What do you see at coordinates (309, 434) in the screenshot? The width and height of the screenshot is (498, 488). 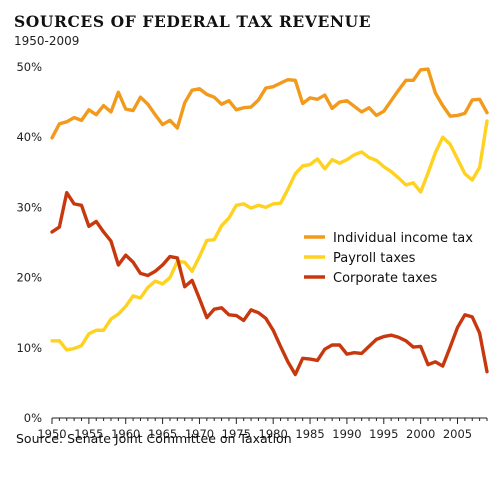 I see `x-tick-label: 1985` at bounding box center [309, 434].